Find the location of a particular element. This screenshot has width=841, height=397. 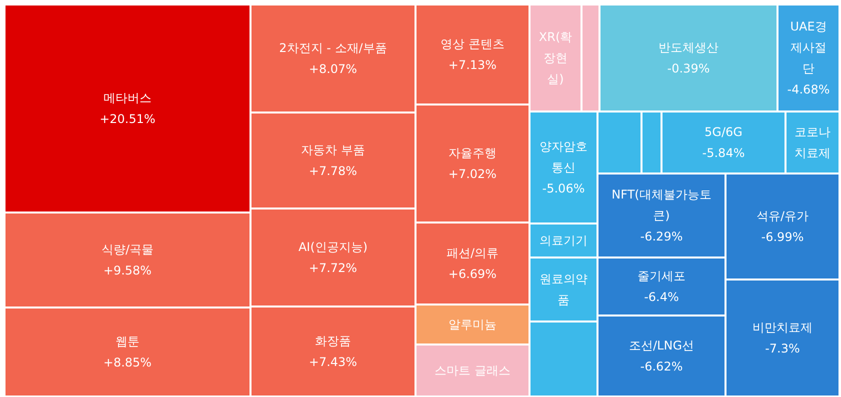

category-label: 영상 콘텐츠 is located at coordinates (472, 44).